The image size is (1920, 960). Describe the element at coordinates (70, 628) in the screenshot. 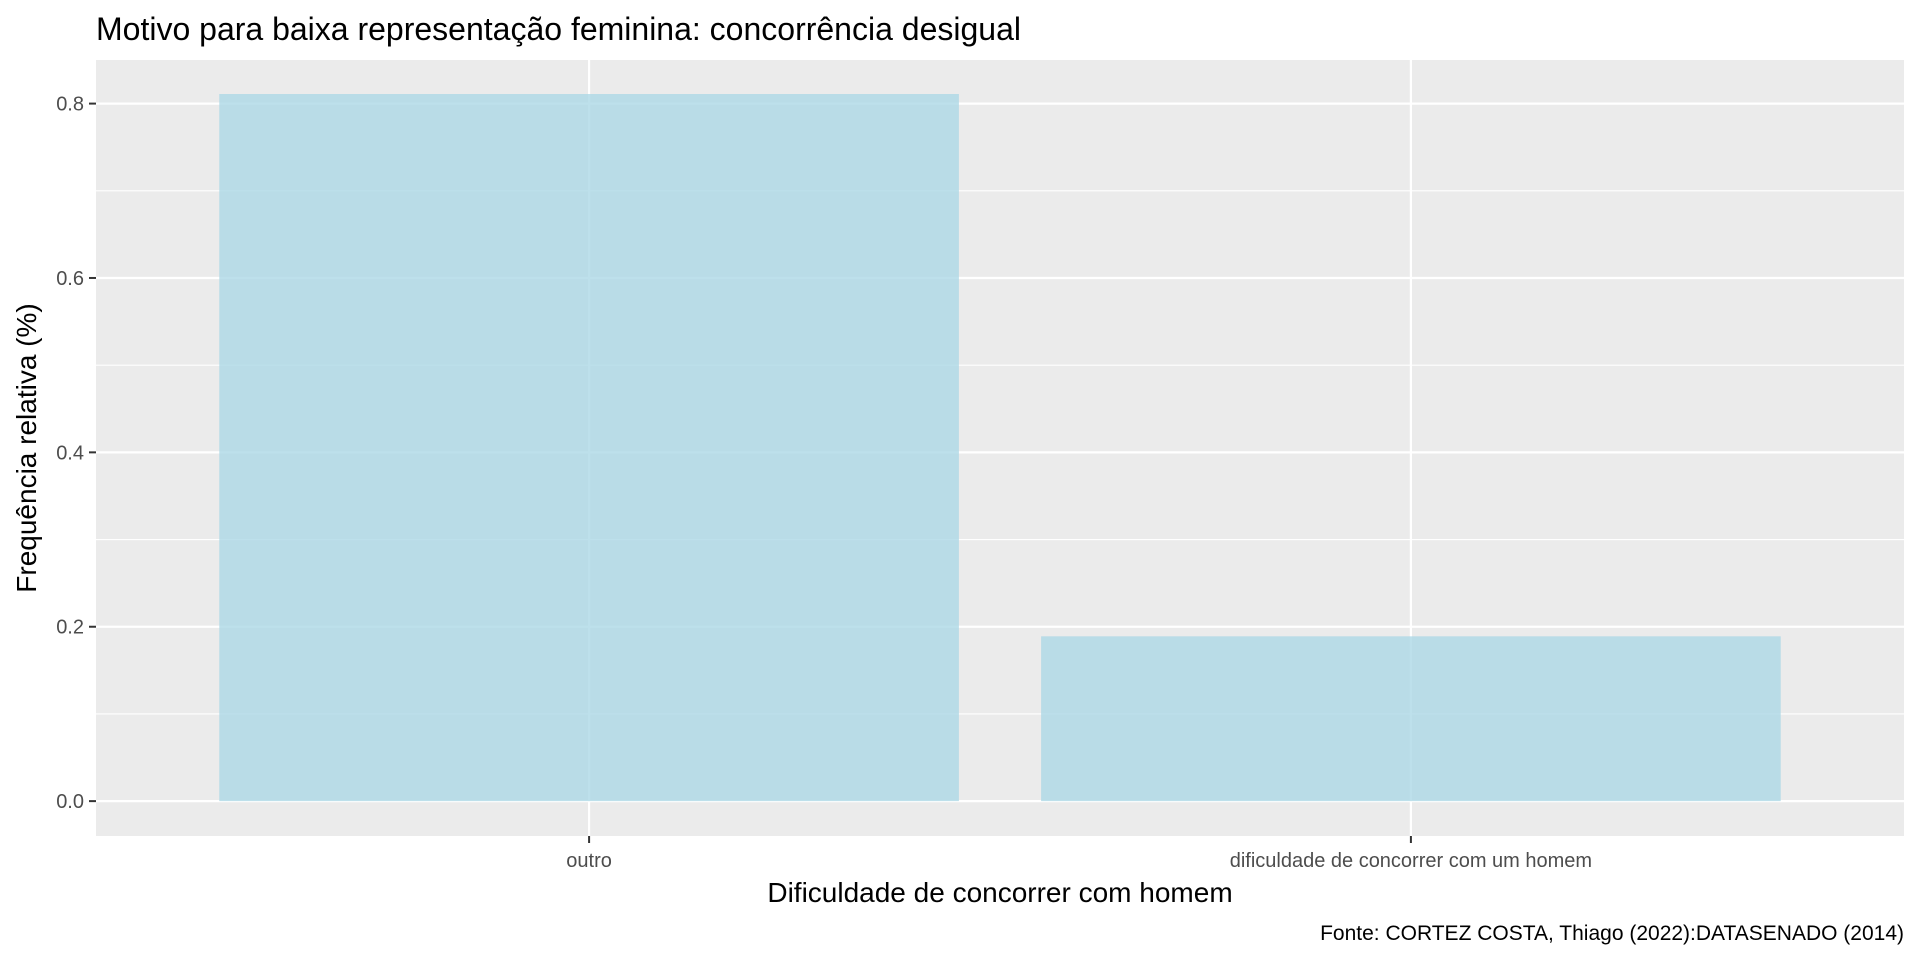

I see `y-tick-label: 0.2` at that location.